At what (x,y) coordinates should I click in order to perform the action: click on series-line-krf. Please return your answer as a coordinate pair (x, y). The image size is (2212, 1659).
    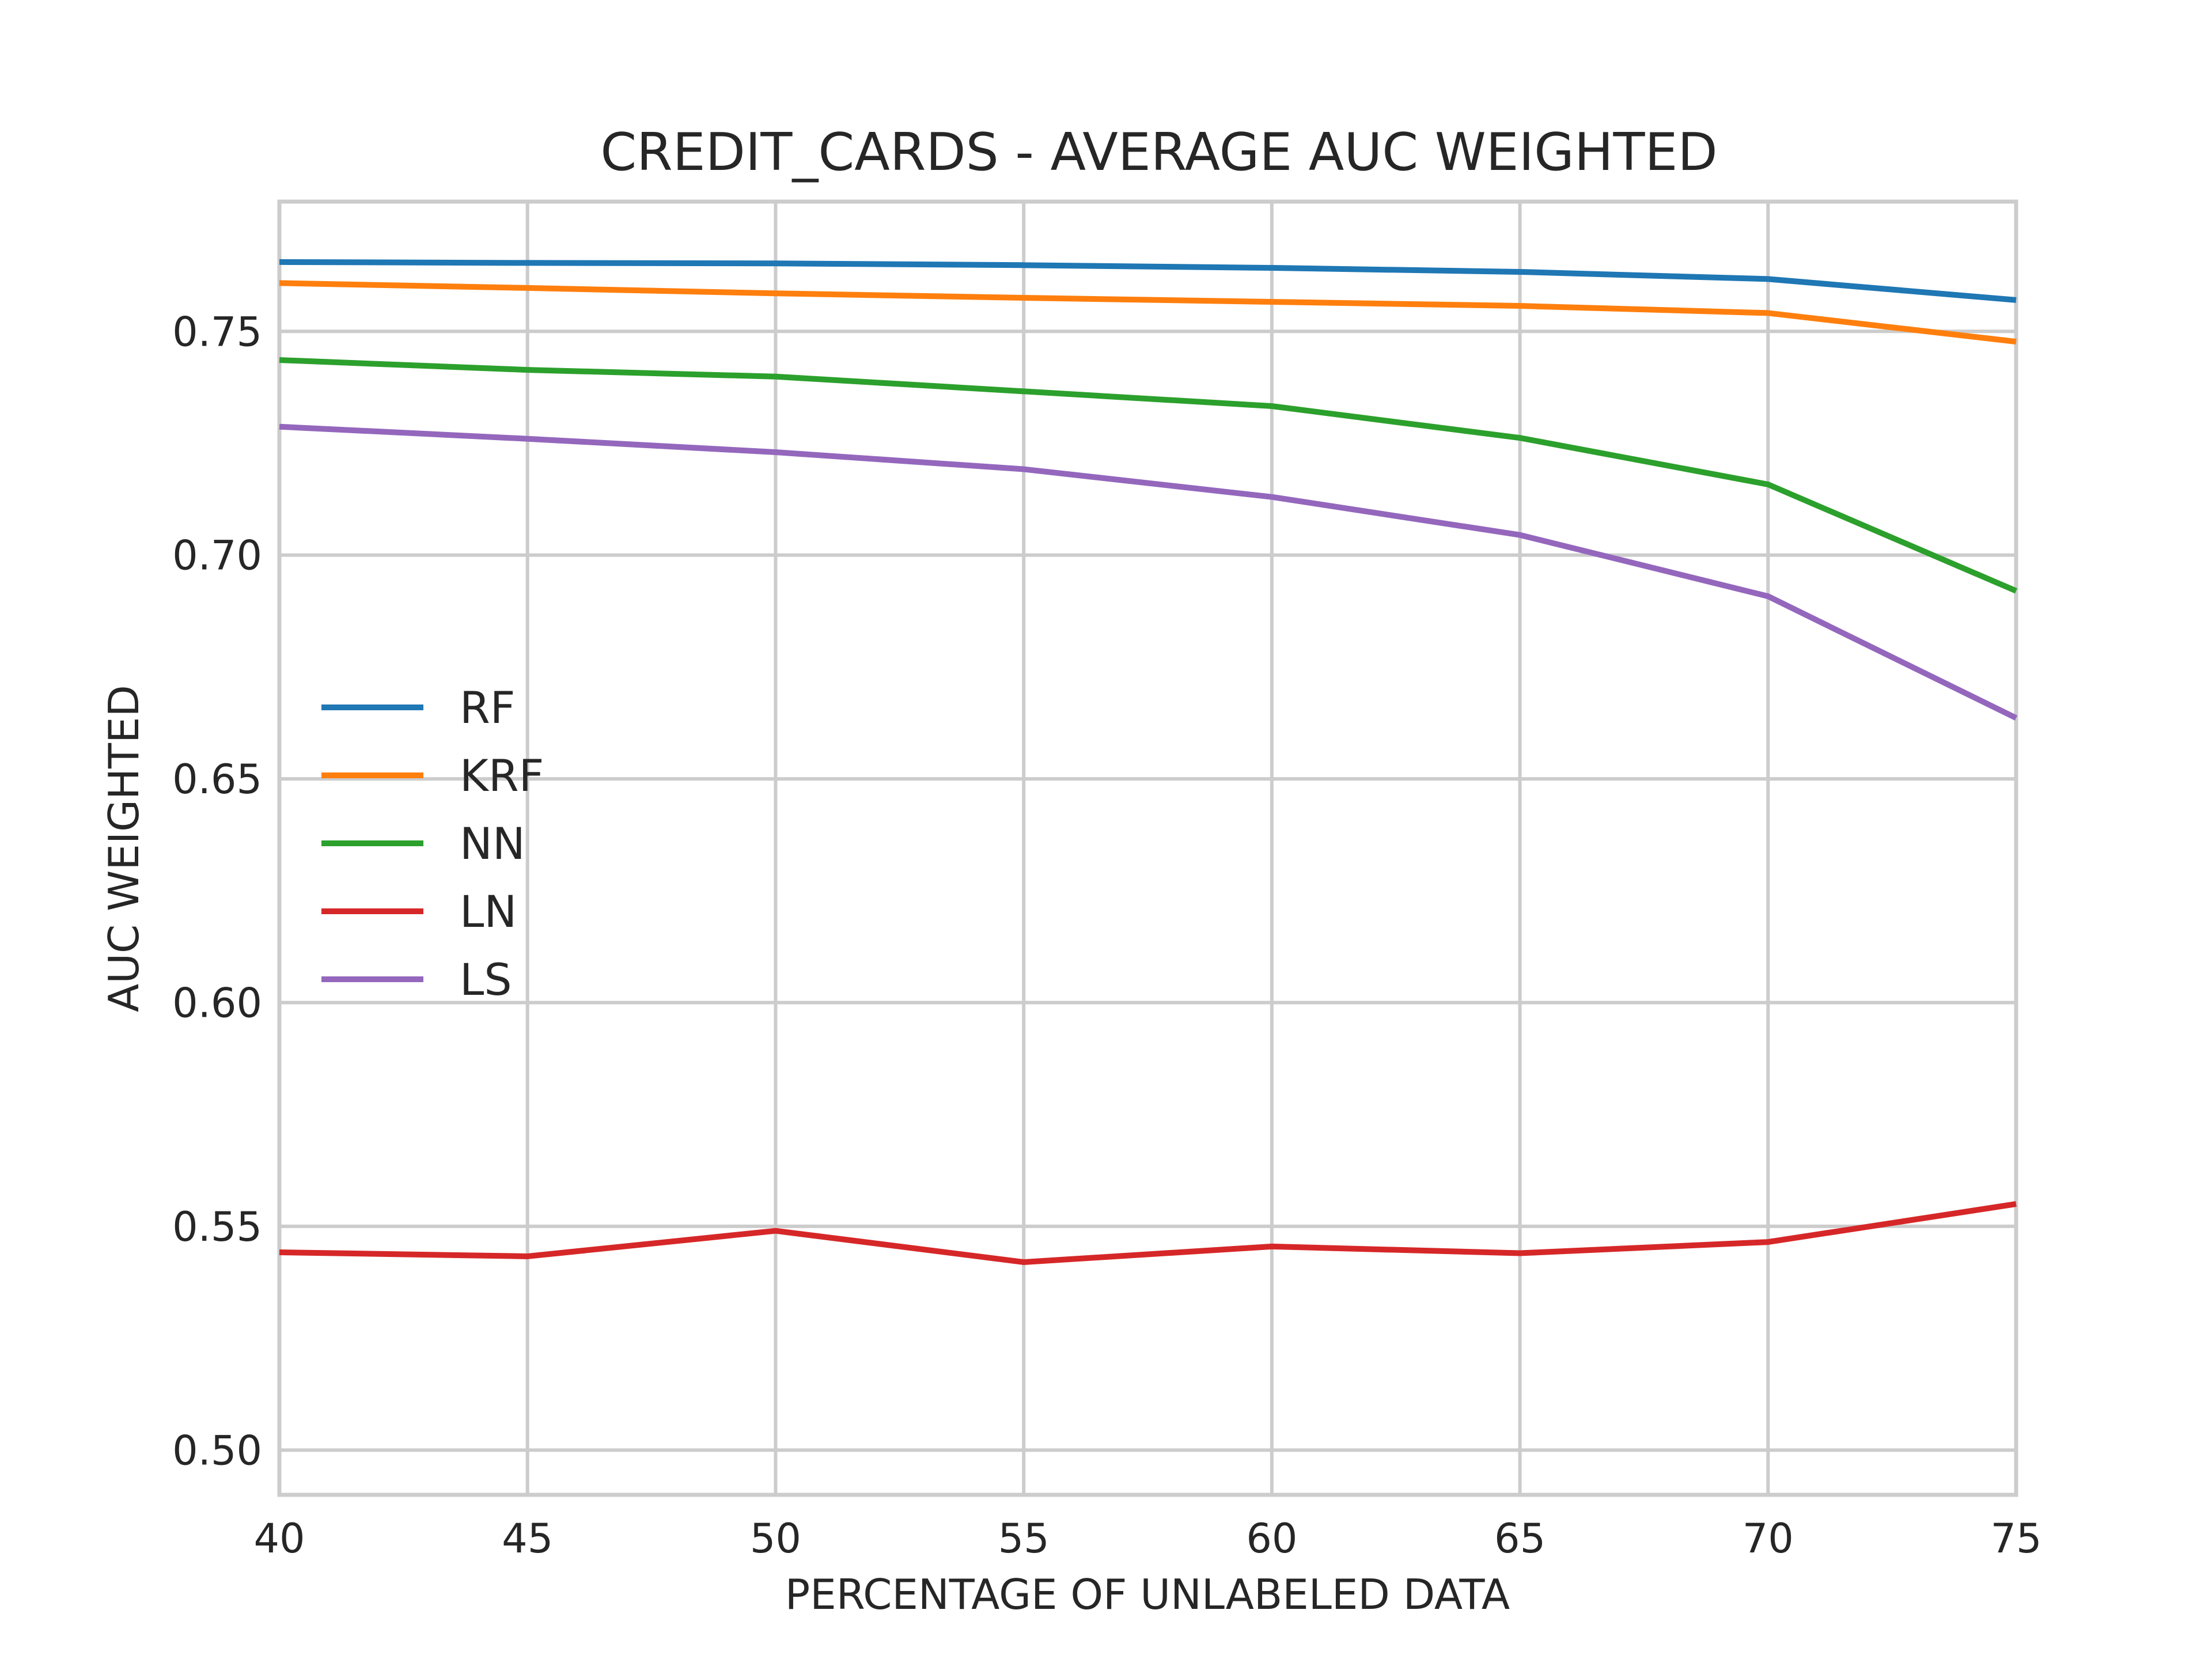
    Looking at the image, I should click on (1148, 312).